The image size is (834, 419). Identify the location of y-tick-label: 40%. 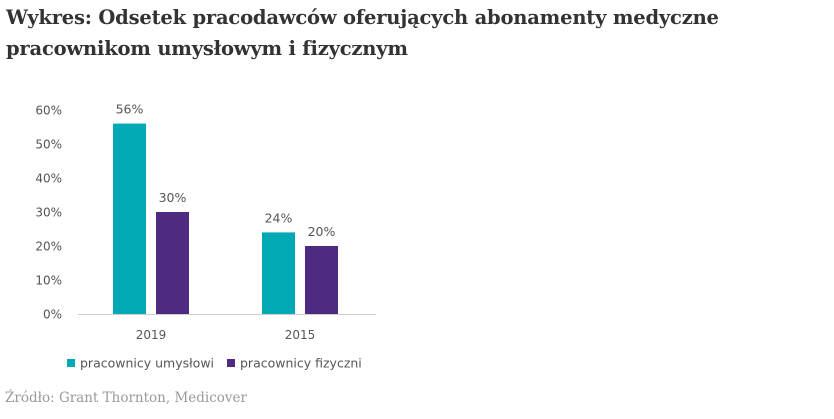
(48, 179).